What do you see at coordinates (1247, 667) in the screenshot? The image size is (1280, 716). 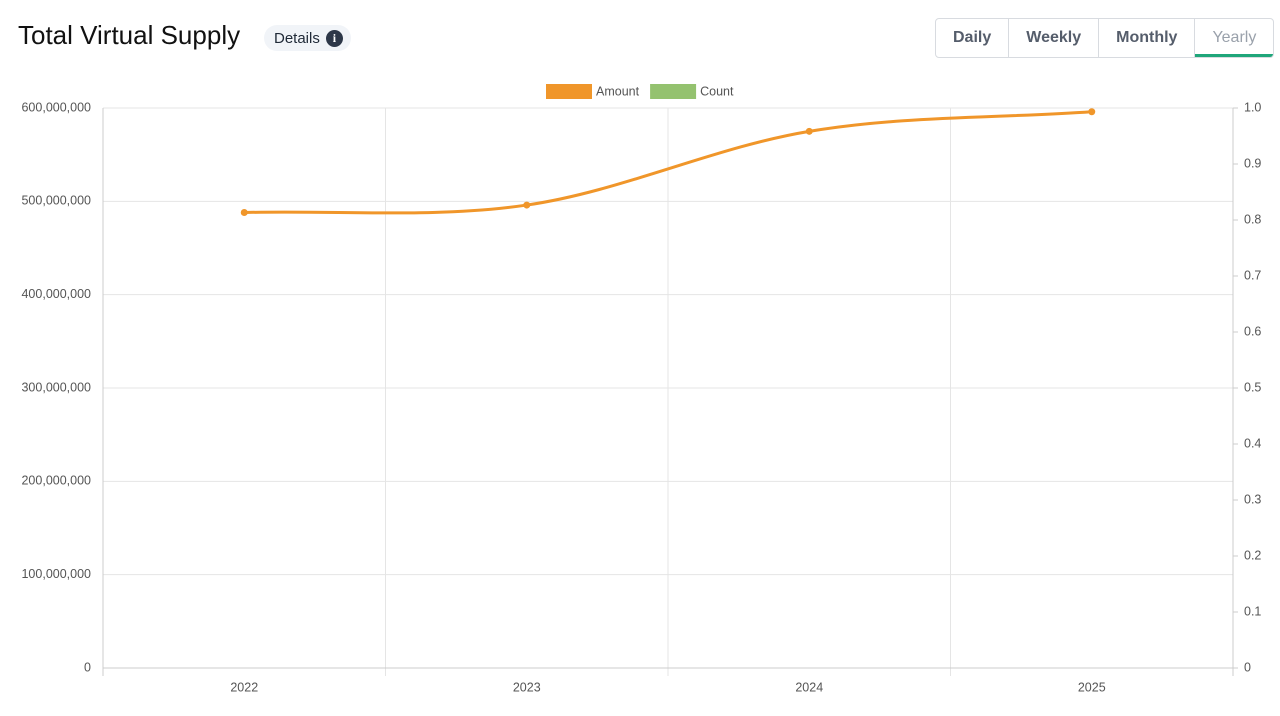 I see `y2-tick-label: 0` at bounding box center [1247, 667].